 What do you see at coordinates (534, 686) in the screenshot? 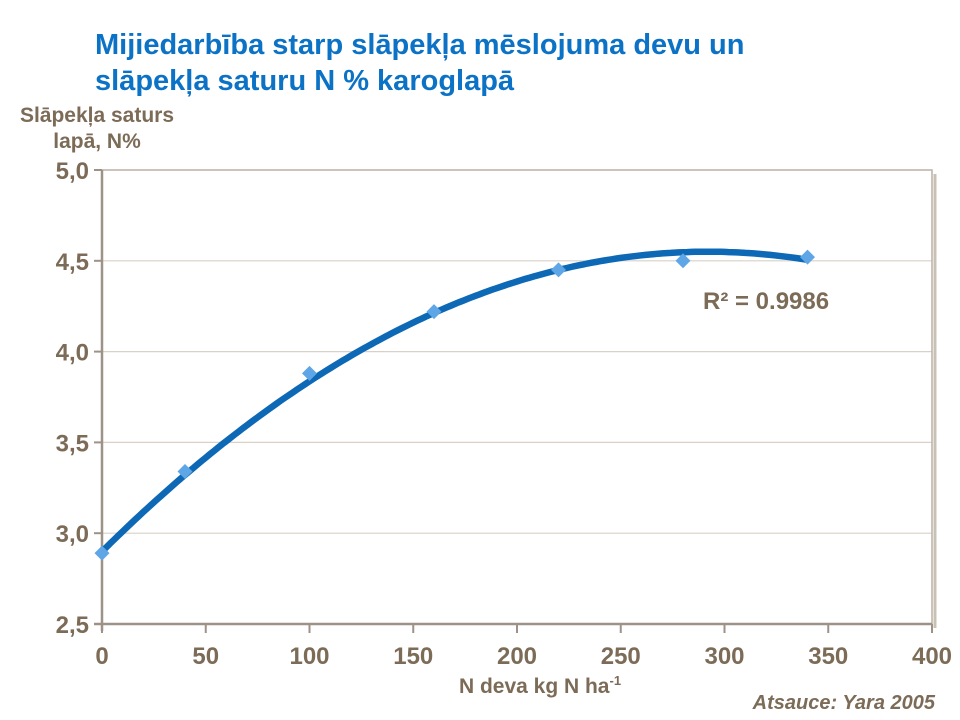
I see `x-axis-title-text: N deva kg N ha` at bounding box center [534, 686].